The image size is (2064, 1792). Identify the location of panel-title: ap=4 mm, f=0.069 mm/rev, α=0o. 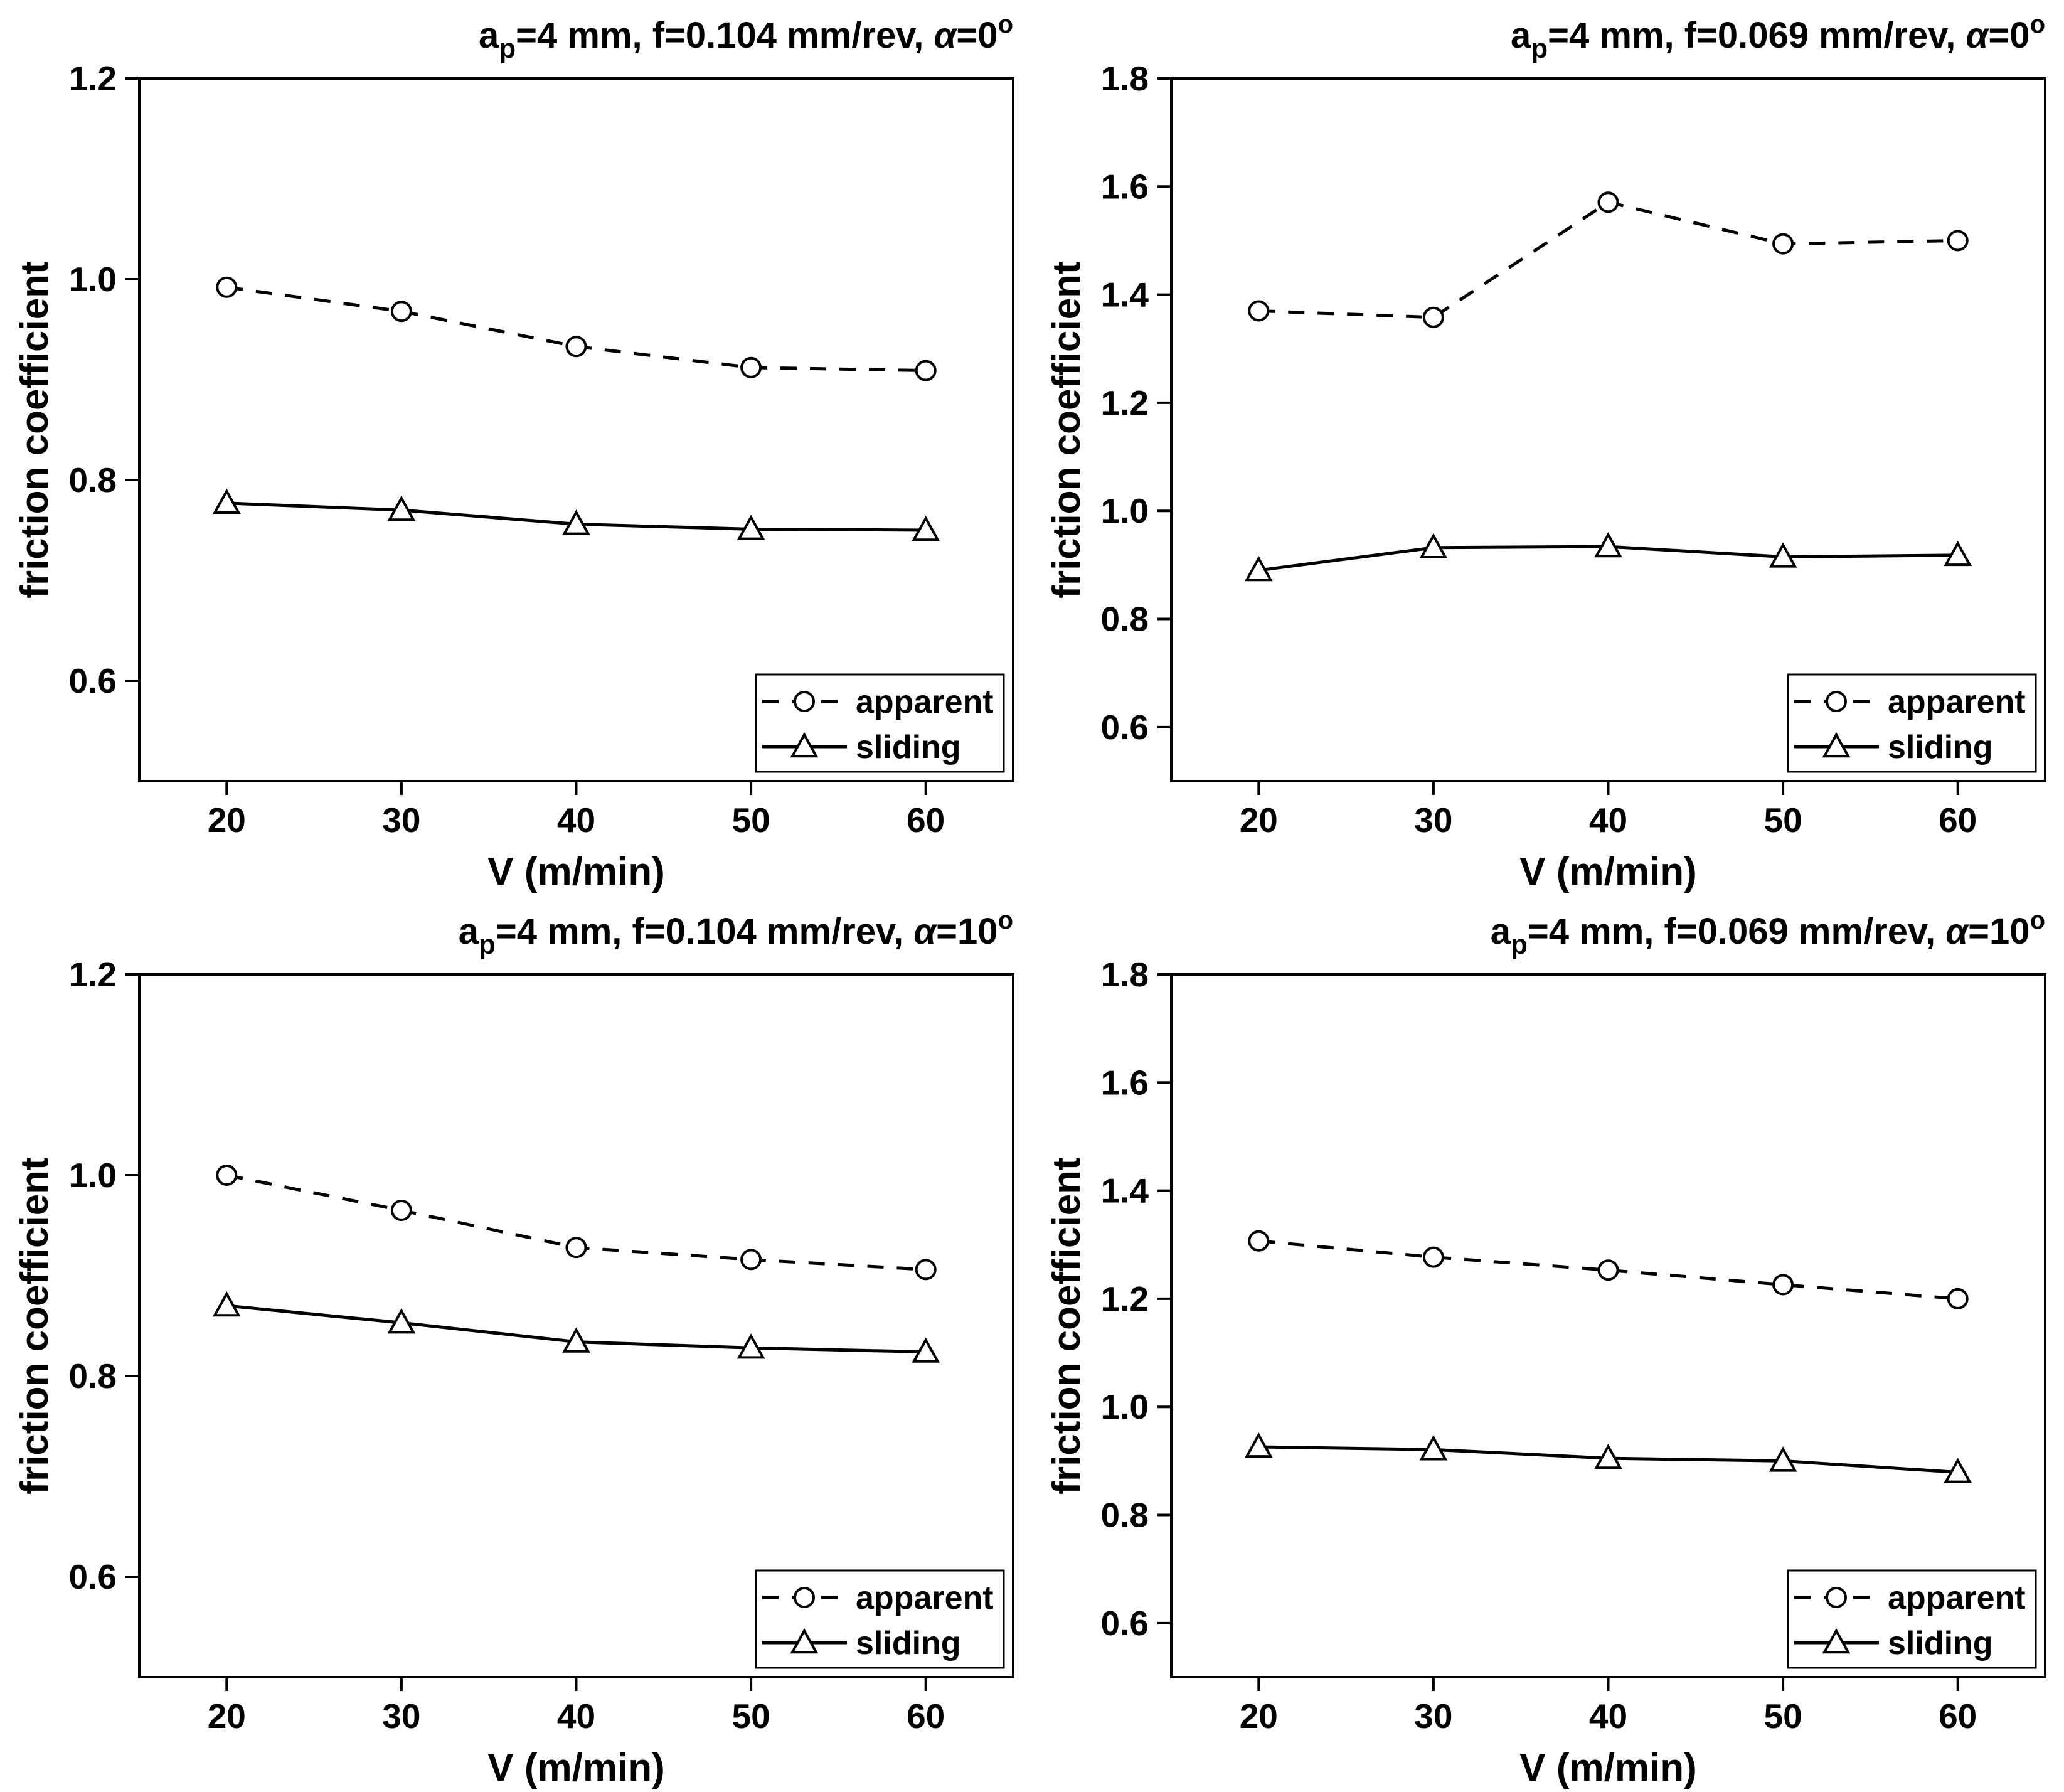
(1778, 37).